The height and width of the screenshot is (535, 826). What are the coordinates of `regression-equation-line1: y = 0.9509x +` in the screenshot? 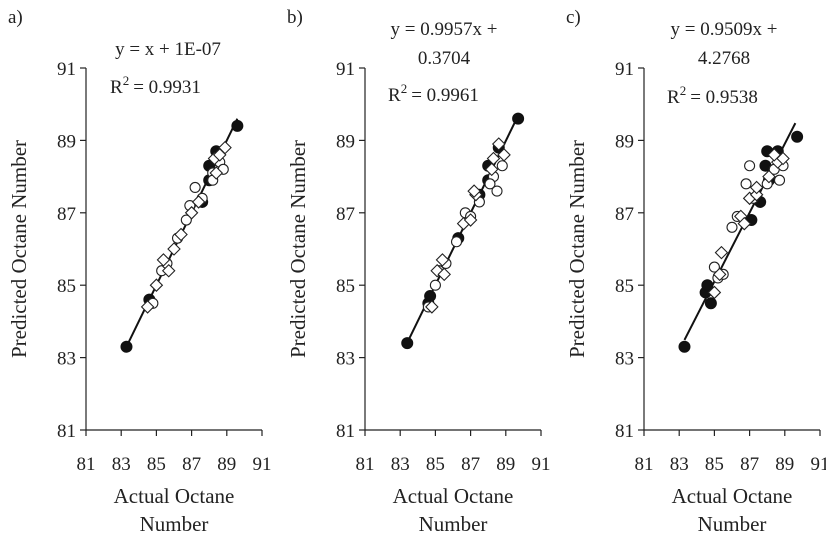 It's located at (724, 29).